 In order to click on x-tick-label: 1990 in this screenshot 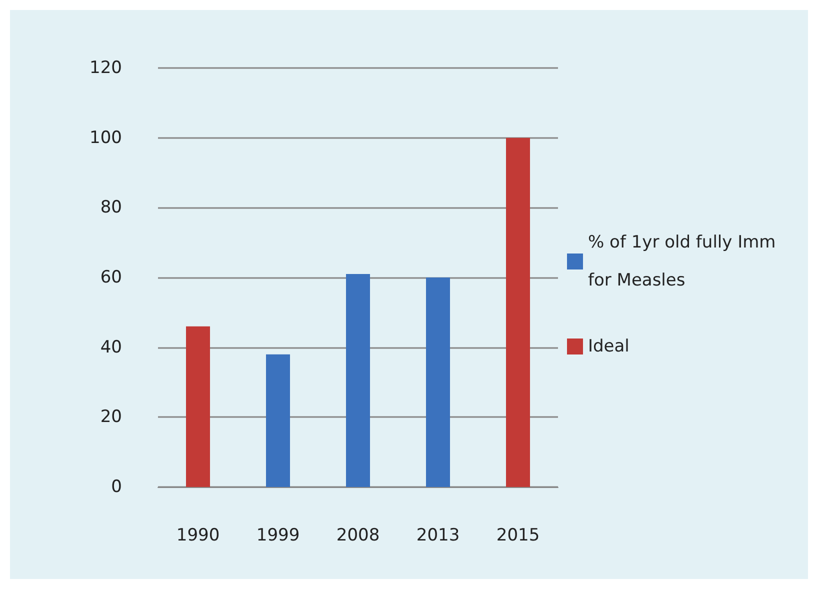, I will do `click(198, 536)`.